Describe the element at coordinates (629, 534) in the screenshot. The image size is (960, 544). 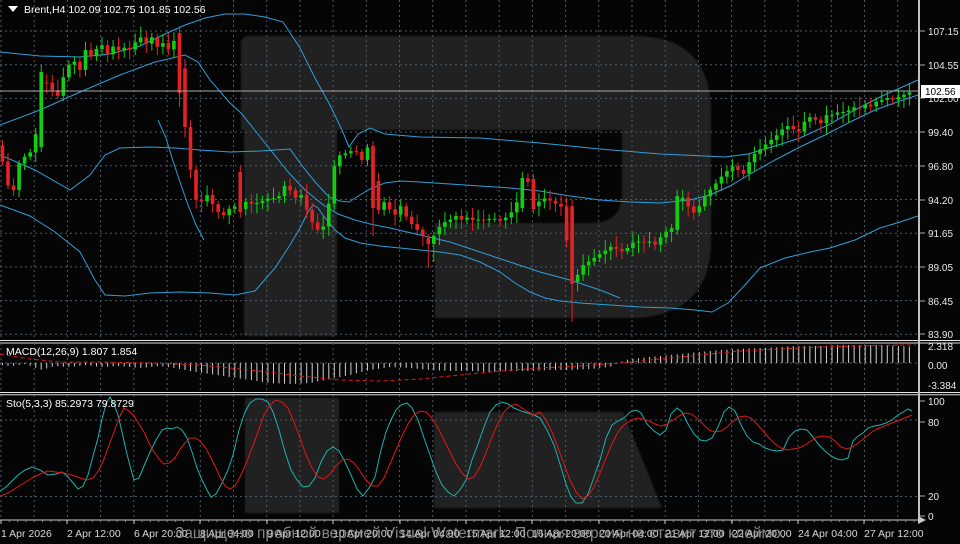
I see `svg-text: 20 Apr 04:00` at that location.